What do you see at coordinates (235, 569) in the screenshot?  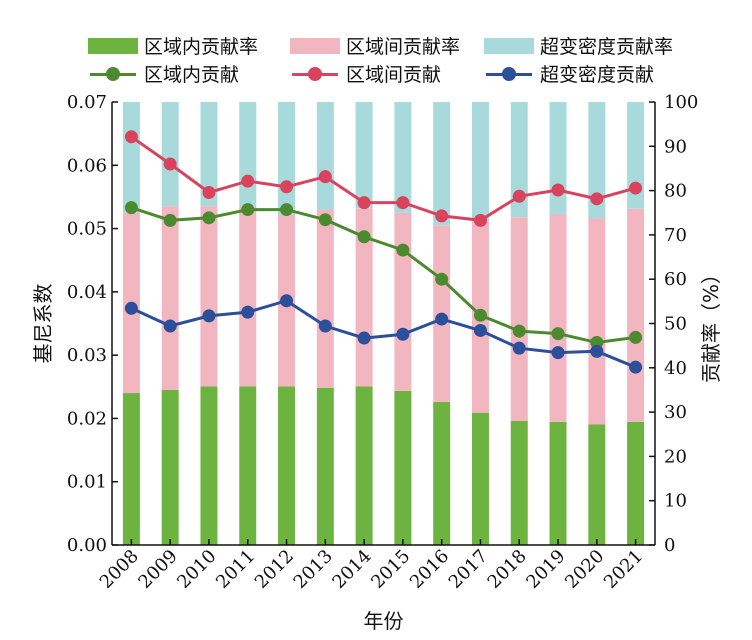 I see `x-tick-label: 2011` at bounding box center [235, 569].